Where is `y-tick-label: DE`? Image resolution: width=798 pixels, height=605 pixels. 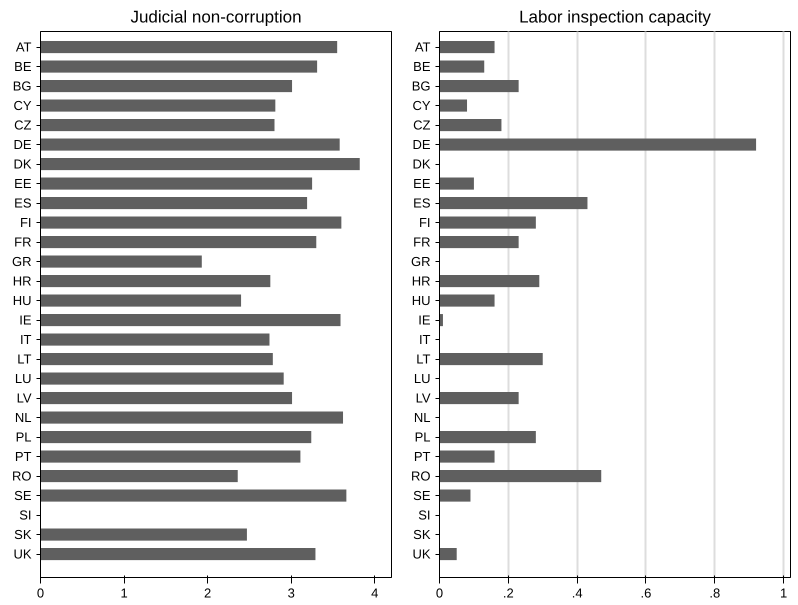 y-tick-label: DE is located at coordinates (421, 144).